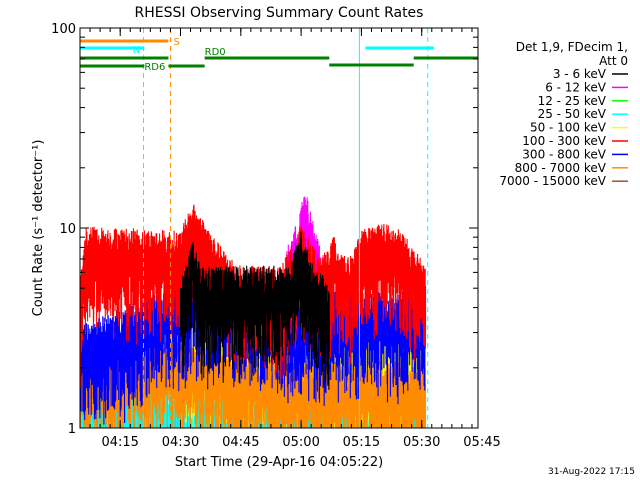  Describe the element at coordinates (580, 74) in the screenshot. I see `legend-label-3-6-kev: 3 - 6 keV` at that location.